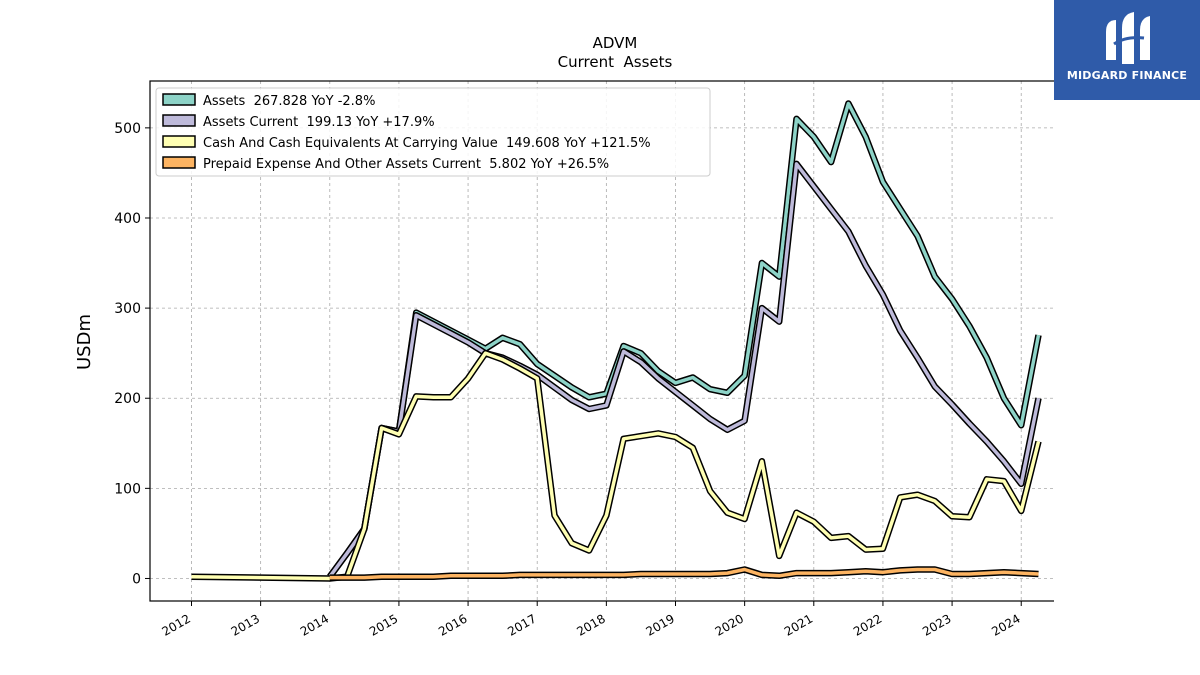 The width and height of the screenshot is (1200, 675). I want to click on y-tick-label: 500, so click(127, 129).